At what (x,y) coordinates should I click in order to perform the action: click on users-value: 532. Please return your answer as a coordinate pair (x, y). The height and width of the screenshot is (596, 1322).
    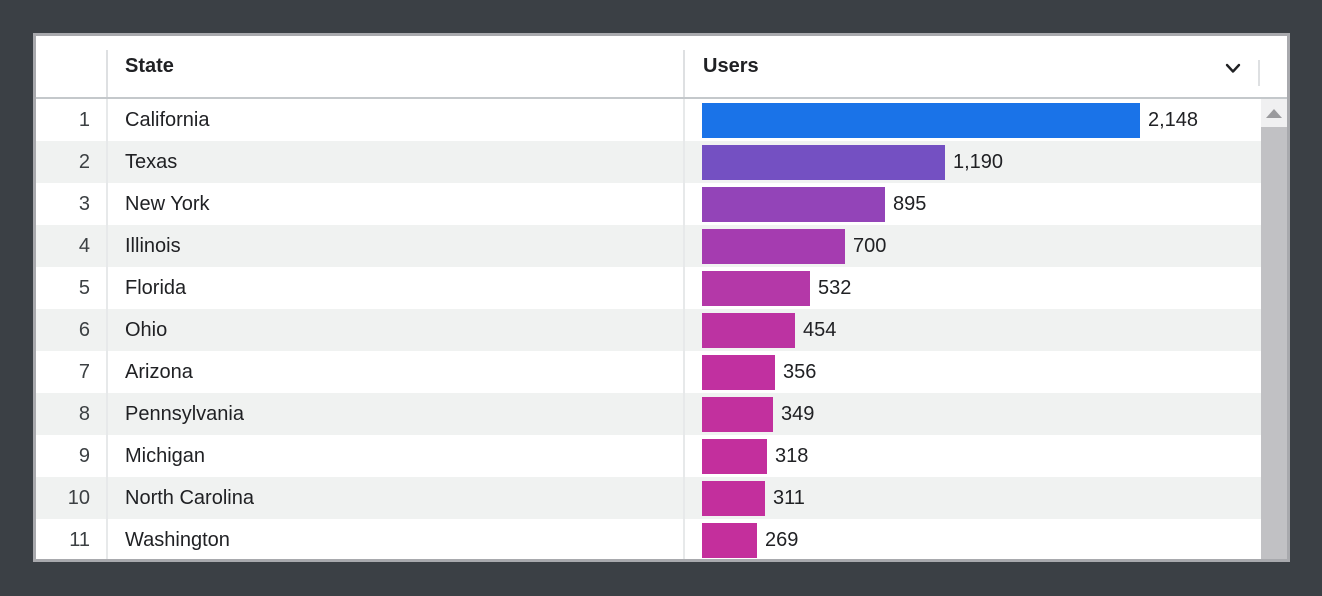
    Looking at the image, I should click on (835, 287).